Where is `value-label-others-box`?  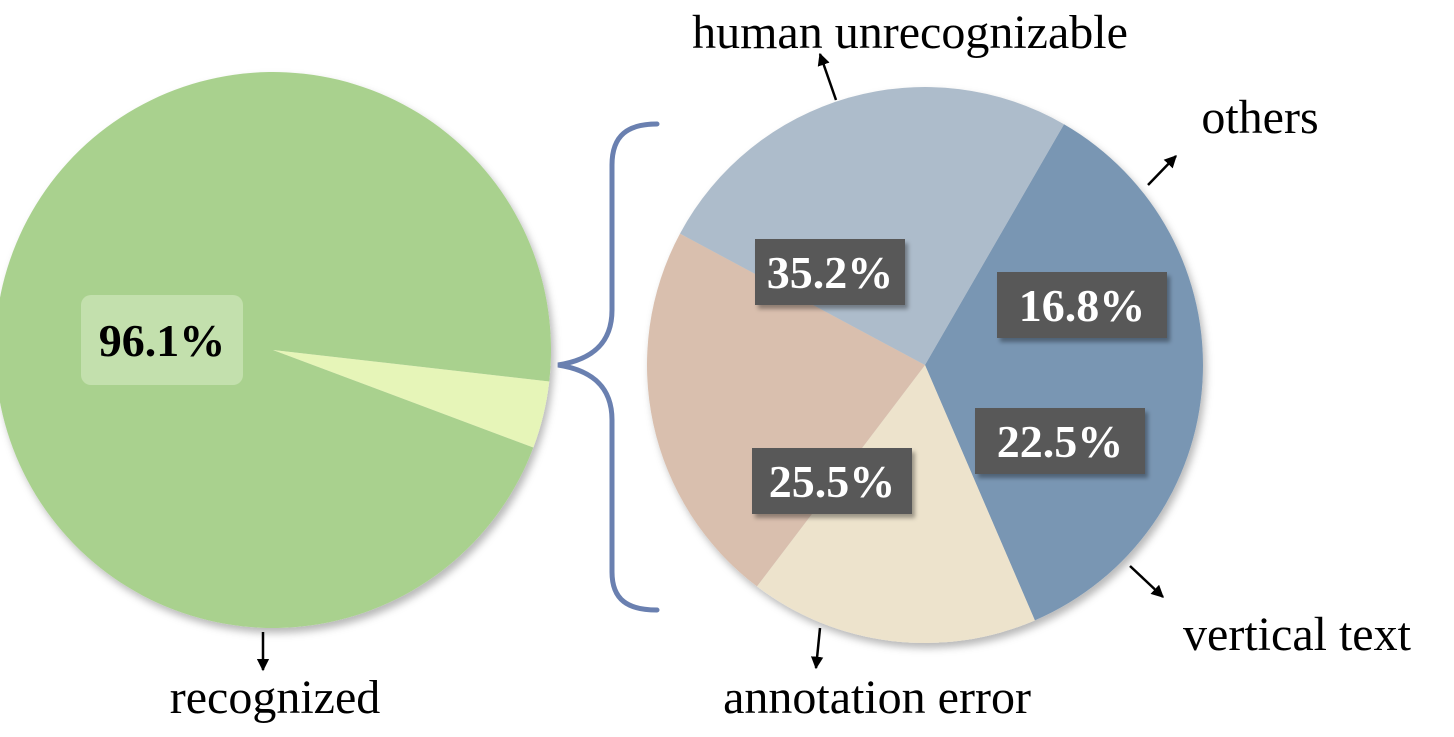
value-label-others-box is located at coordinates (1082, 305).